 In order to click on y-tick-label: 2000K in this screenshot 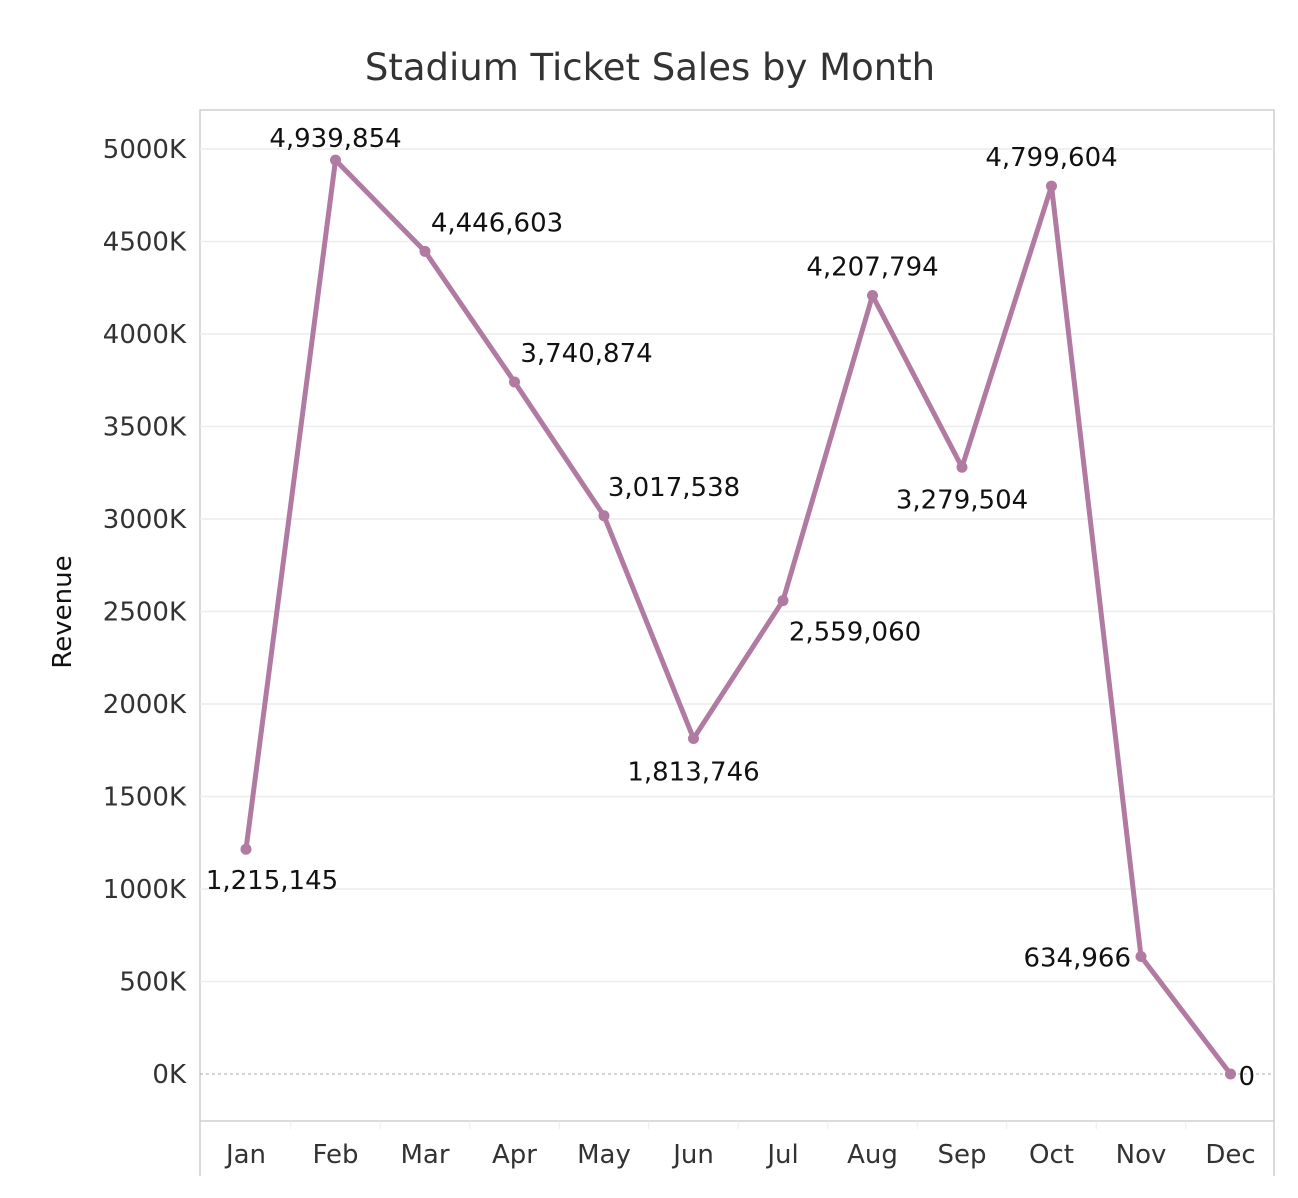, I will do `click(145, 705)`.